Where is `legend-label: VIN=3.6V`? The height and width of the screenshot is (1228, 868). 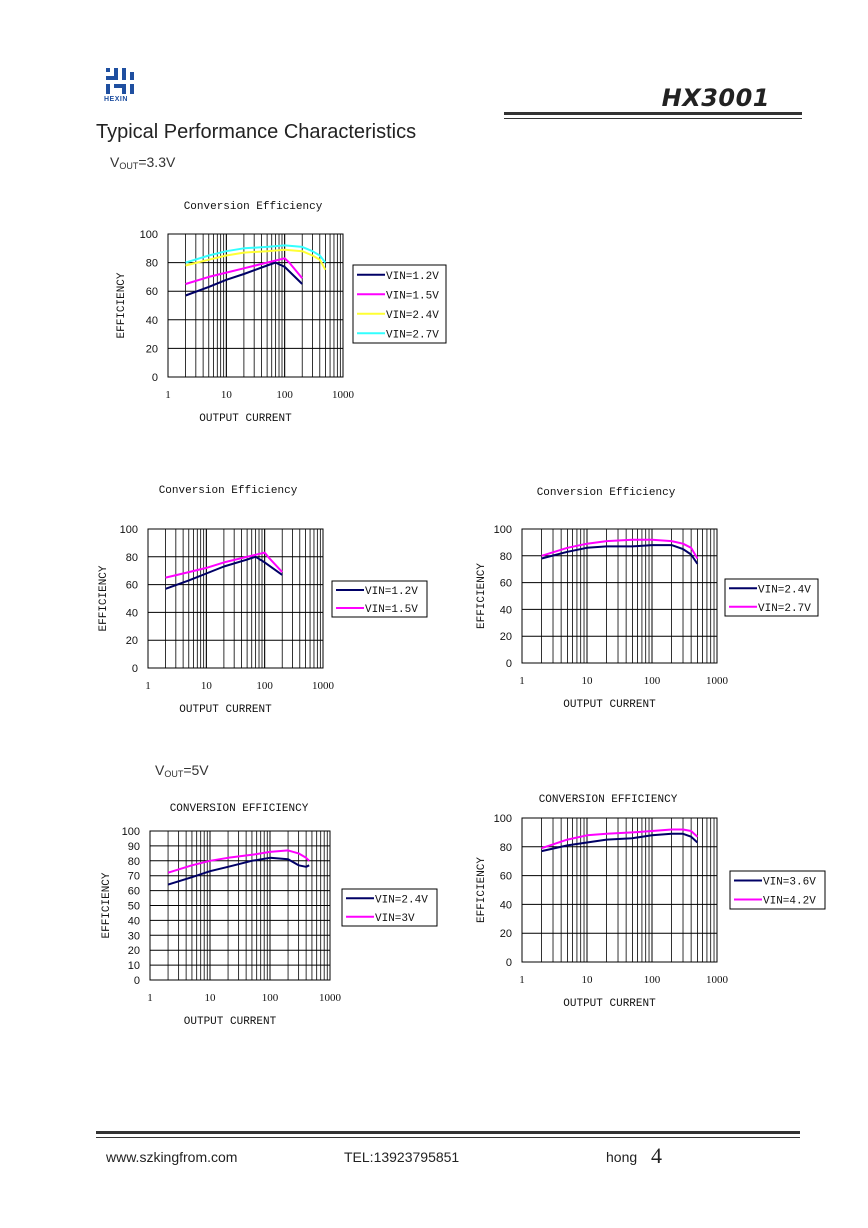
legend-label: VIN=3.6V is located at coordinates (789, 883).